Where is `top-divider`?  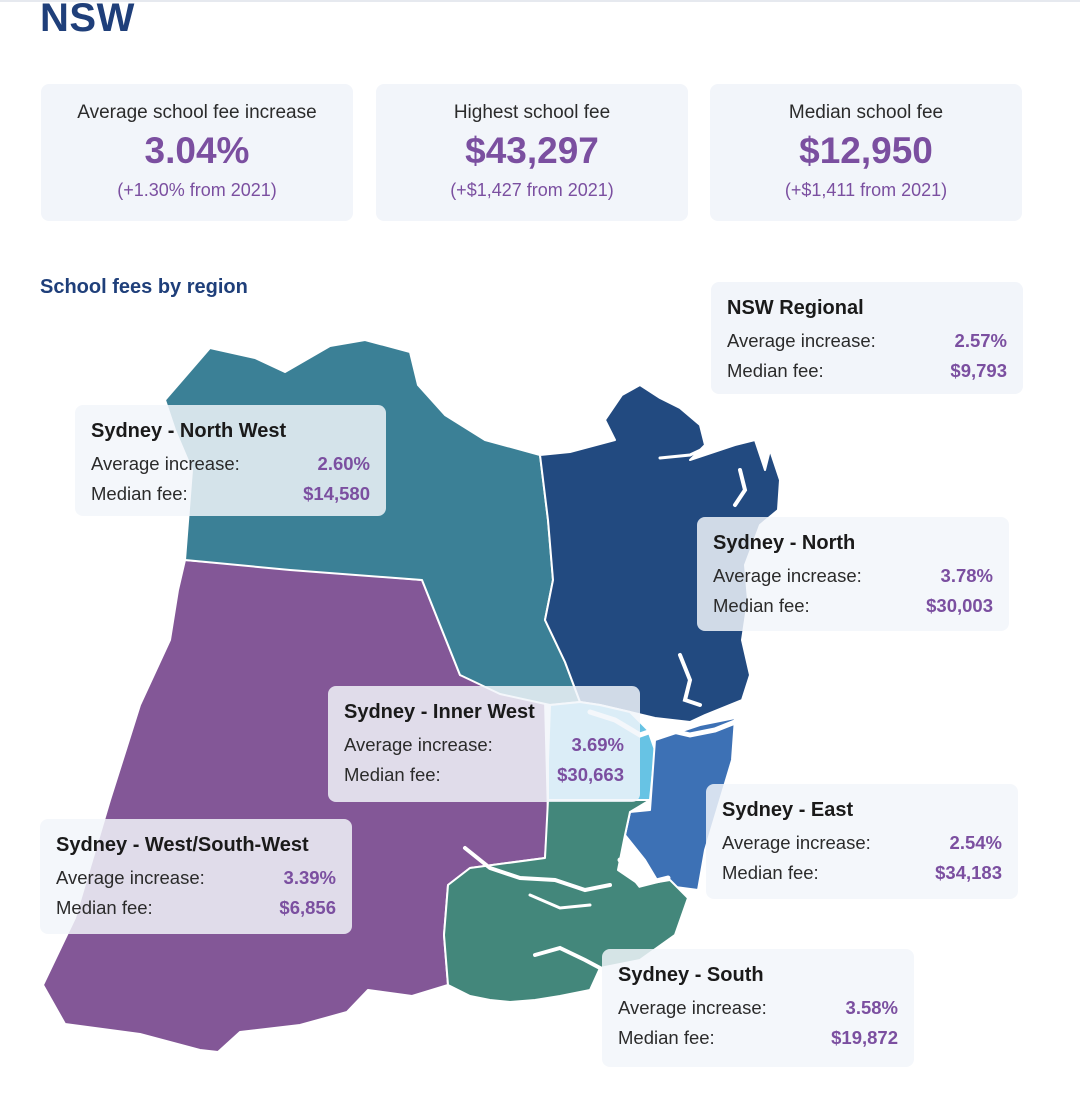 top-divider is located at coordinates (540, 1).